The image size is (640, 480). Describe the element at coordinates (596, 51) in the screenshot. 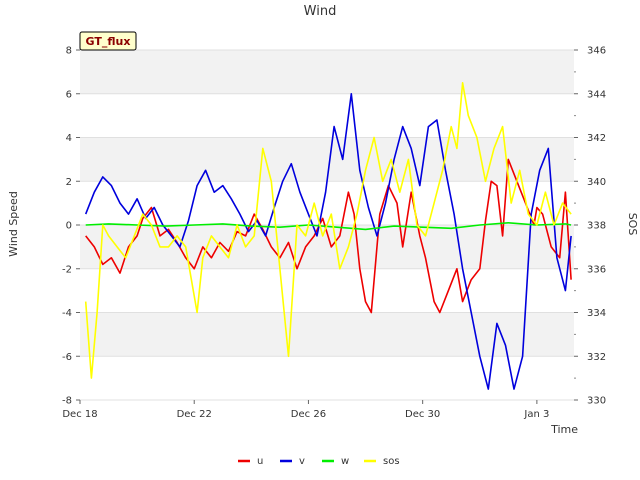

I see `y2-tick-label: 346` at that location.